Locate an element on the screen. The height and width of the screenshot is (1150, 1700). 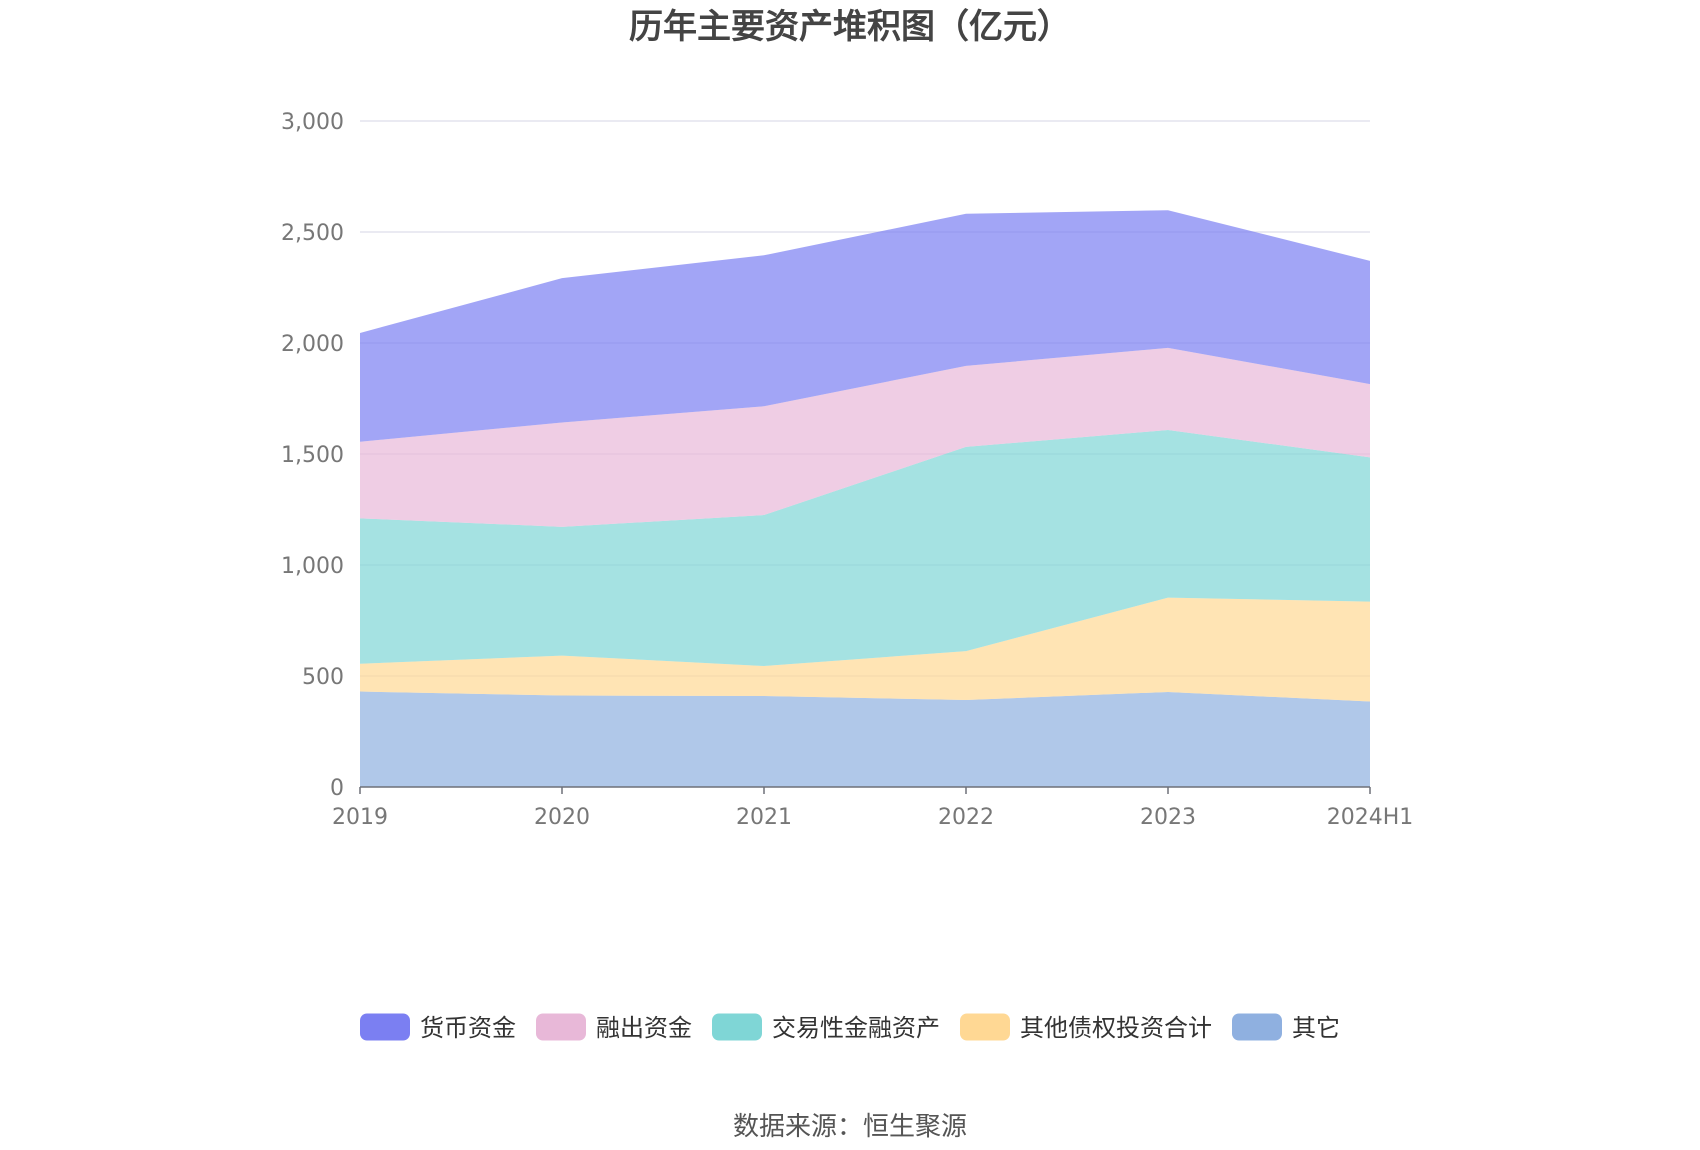
y-tick-label: 1,000 is located at coordinates (312, 566).